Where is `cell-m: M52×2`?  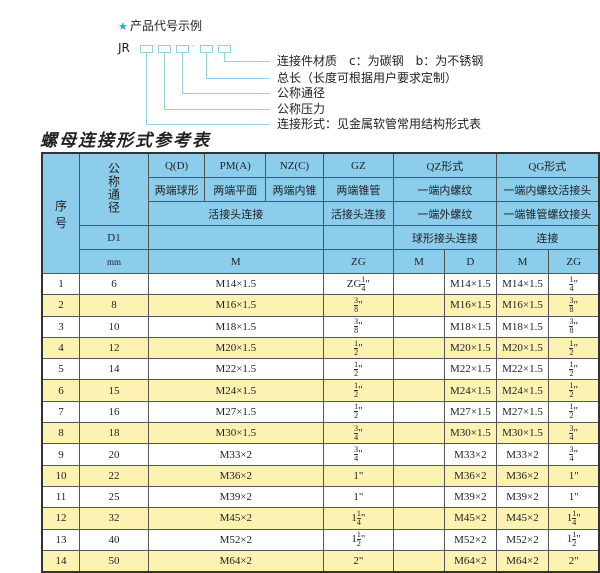 cell-m: M52×2 is located at coordinates (236, 539).